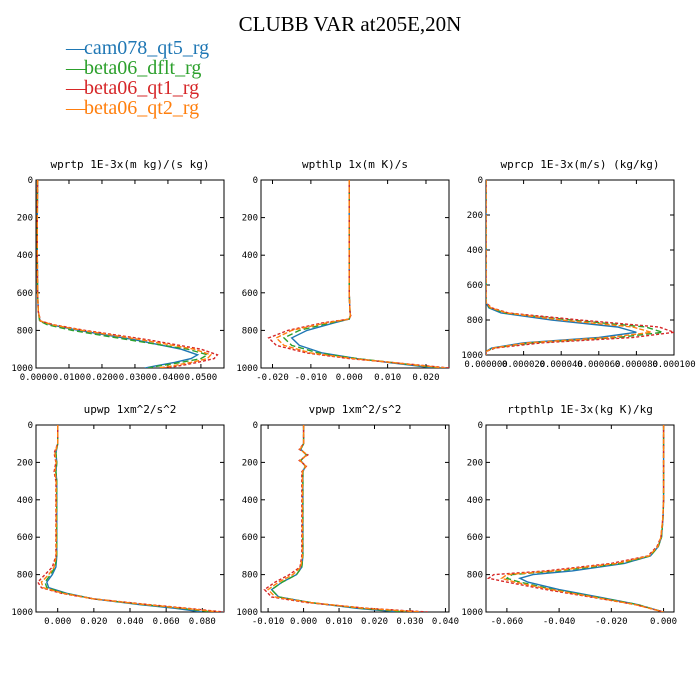  I want to click on legend-label: beta06_qt1_rg, so click(142, 88).